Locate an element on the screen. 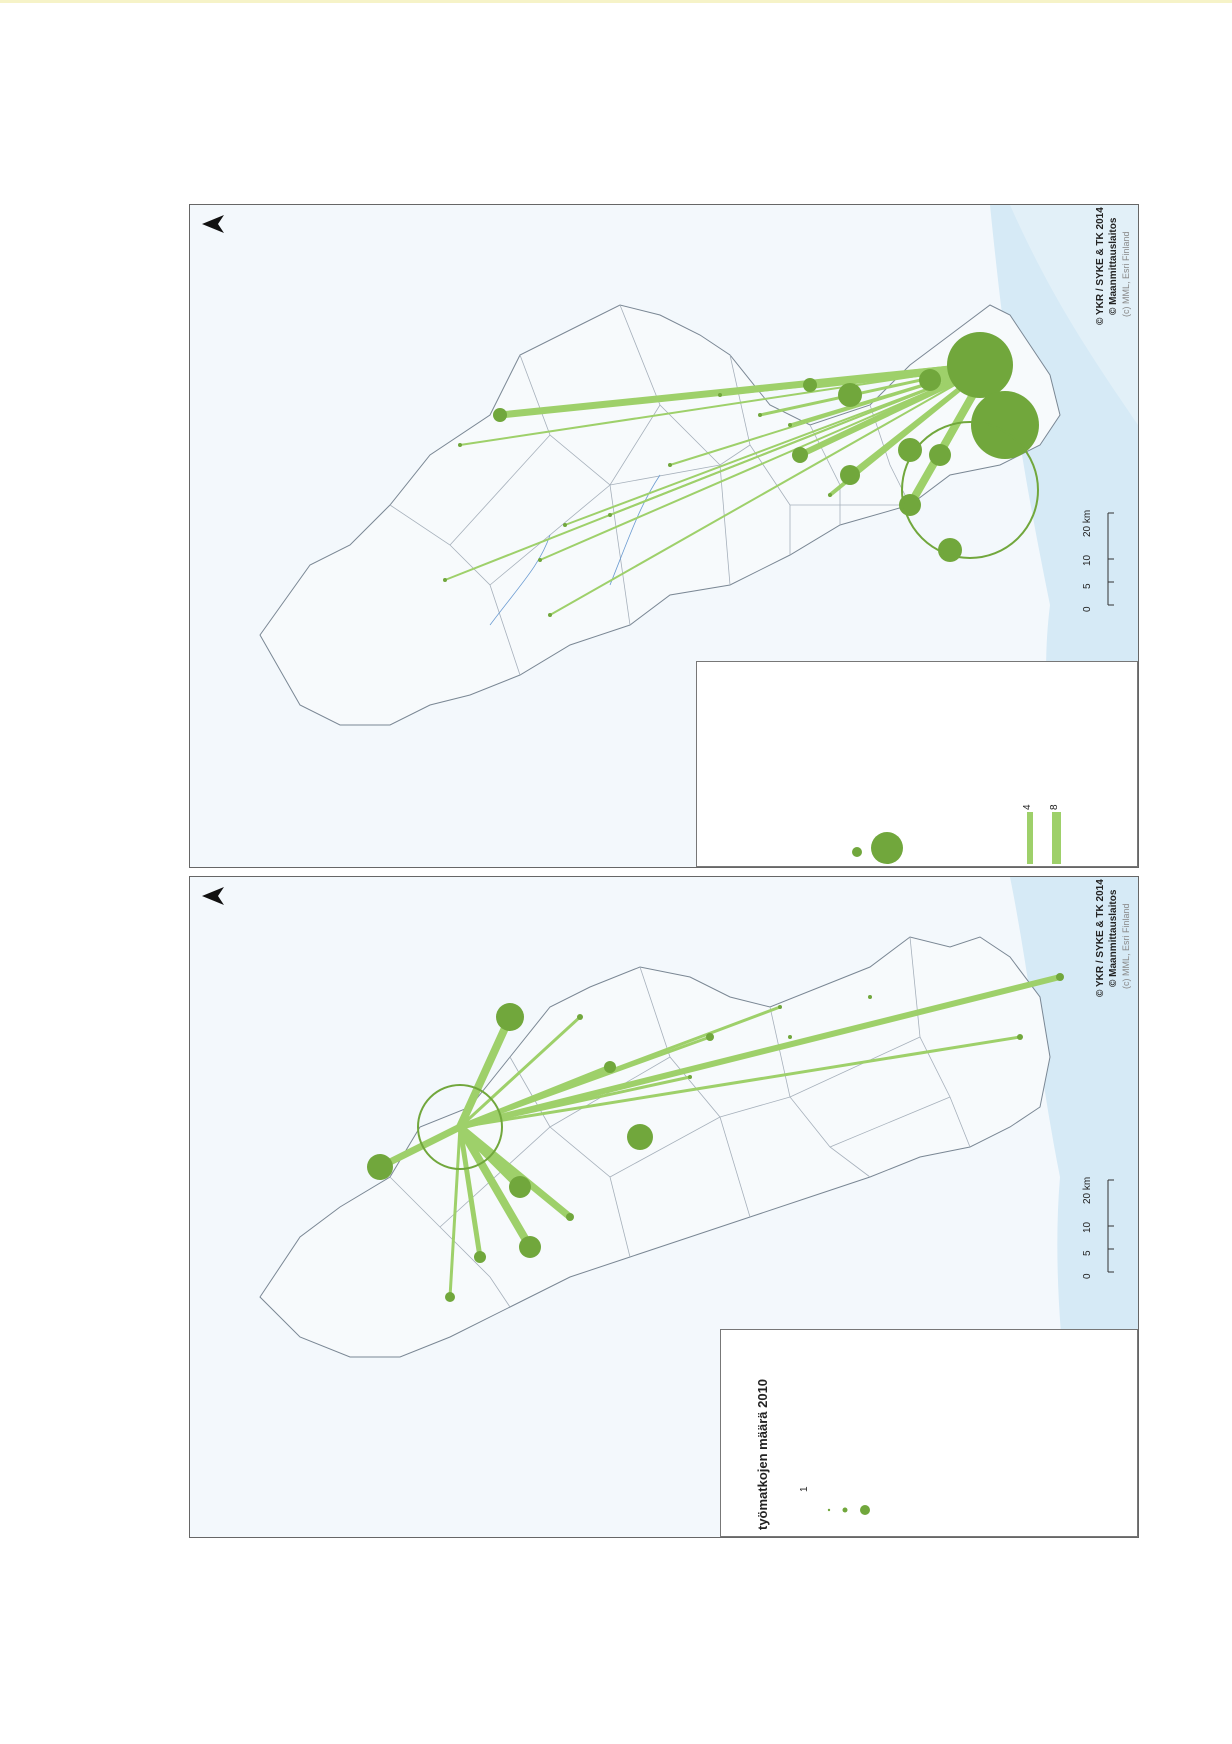  origin-large-circle is located at coordinates (1005, 425).